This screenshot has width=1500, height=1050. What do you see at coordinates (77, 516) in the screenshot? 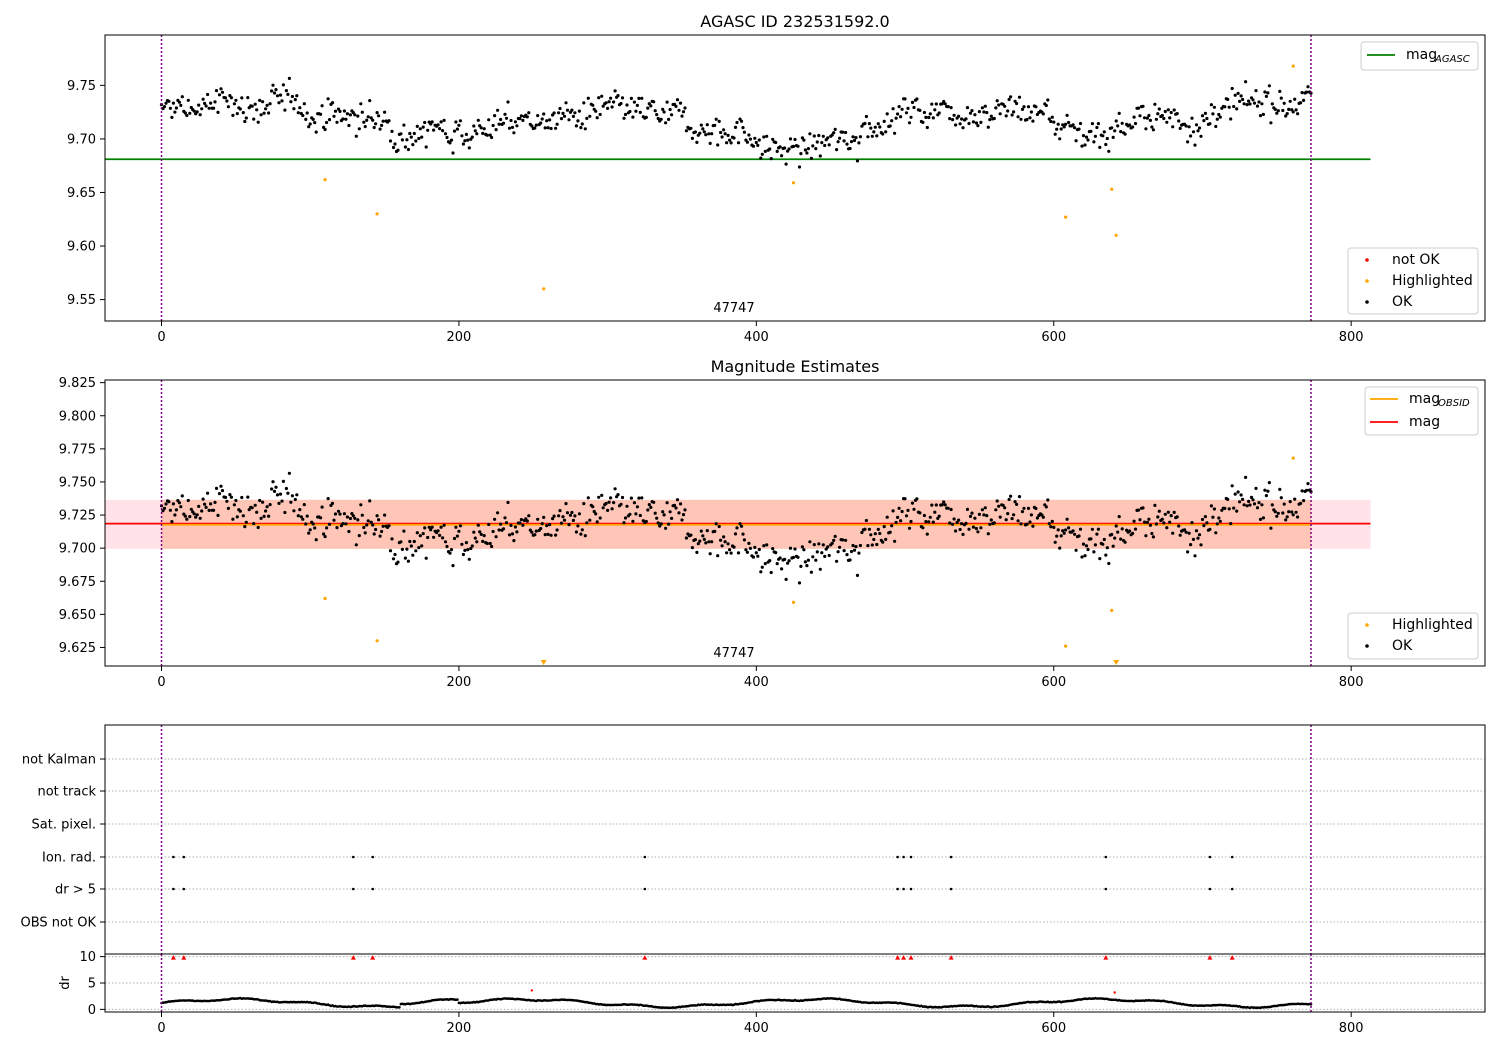
I see `y-tick-label: 9.725` at bounding box center [77, 516].